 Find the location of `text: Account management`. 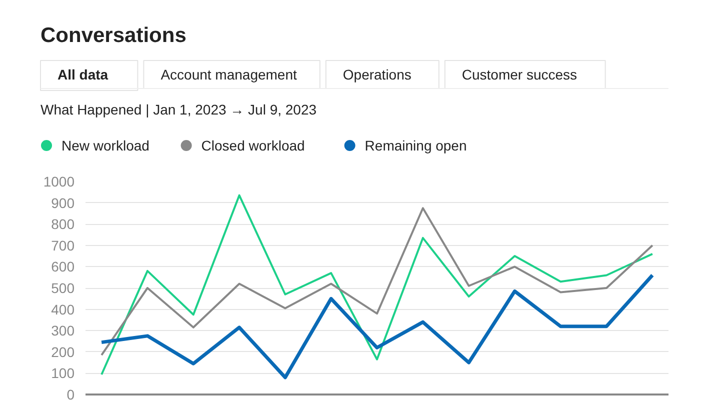

text: Account management is located at coordinates (229, 74).